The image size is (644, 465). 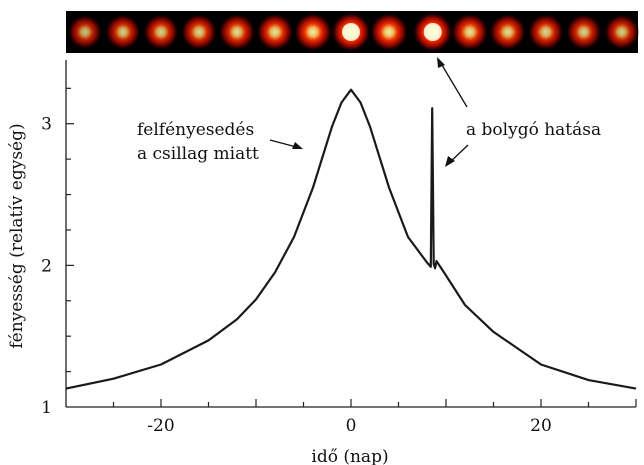 What do you see at coordinates (46, 408) in the screenshot?
I see `y-tick-label: 1` at bounding box center [46, 408].